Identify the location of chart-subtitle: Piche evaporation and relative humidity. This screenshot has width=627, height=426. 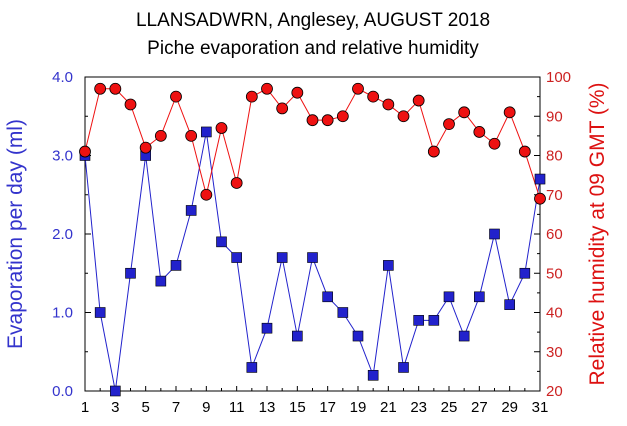
(313, 48).